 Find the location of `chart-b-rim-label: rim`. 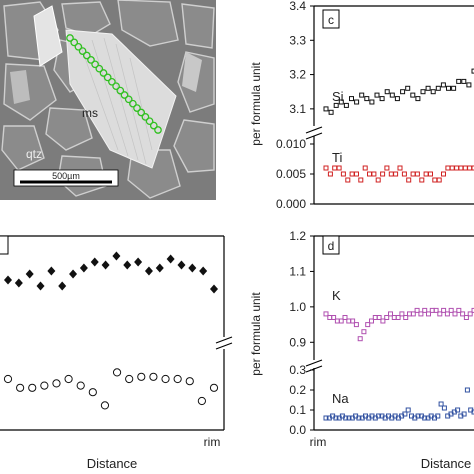

chart-b-rim-label: rim is located at coordinates (212, 442).